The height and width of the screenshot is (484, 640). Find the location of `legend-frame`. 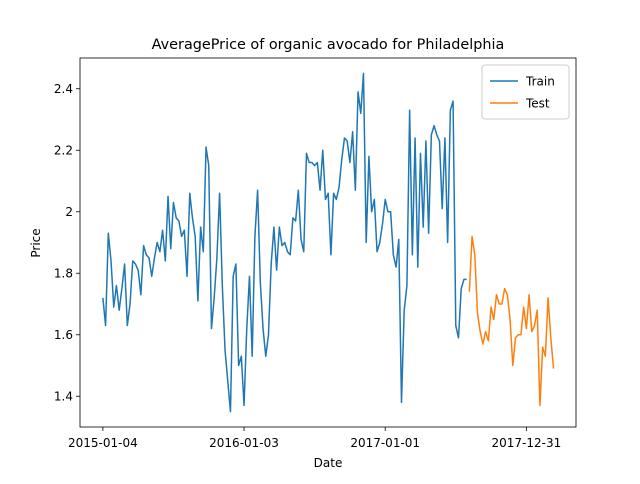

legend-frame is located at coordinates (525, 92).